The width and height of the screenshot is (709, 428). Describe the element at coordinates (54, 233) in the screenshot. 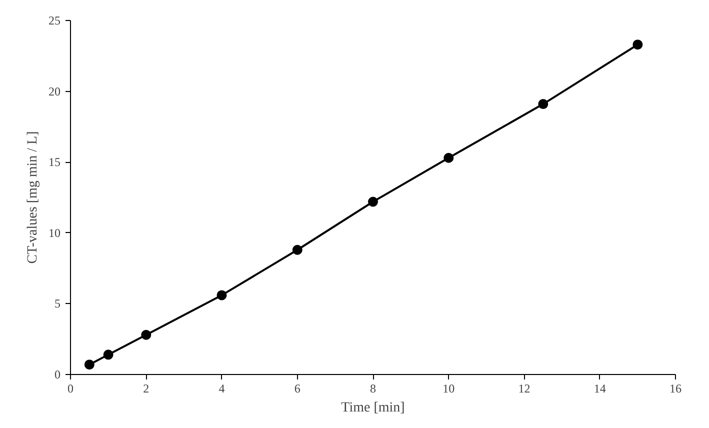

I see `y-tick-label: 10` at that location.